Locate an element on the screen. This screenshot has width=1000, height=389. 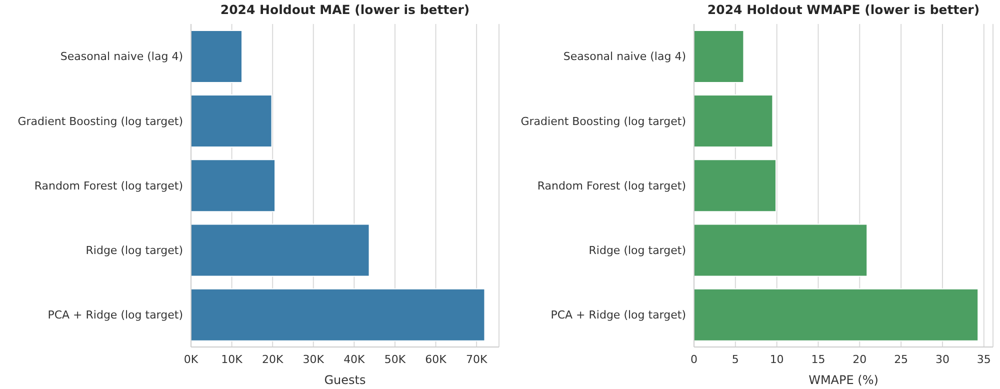
x-tick-label: 40K is located at coordinates (355, 359).